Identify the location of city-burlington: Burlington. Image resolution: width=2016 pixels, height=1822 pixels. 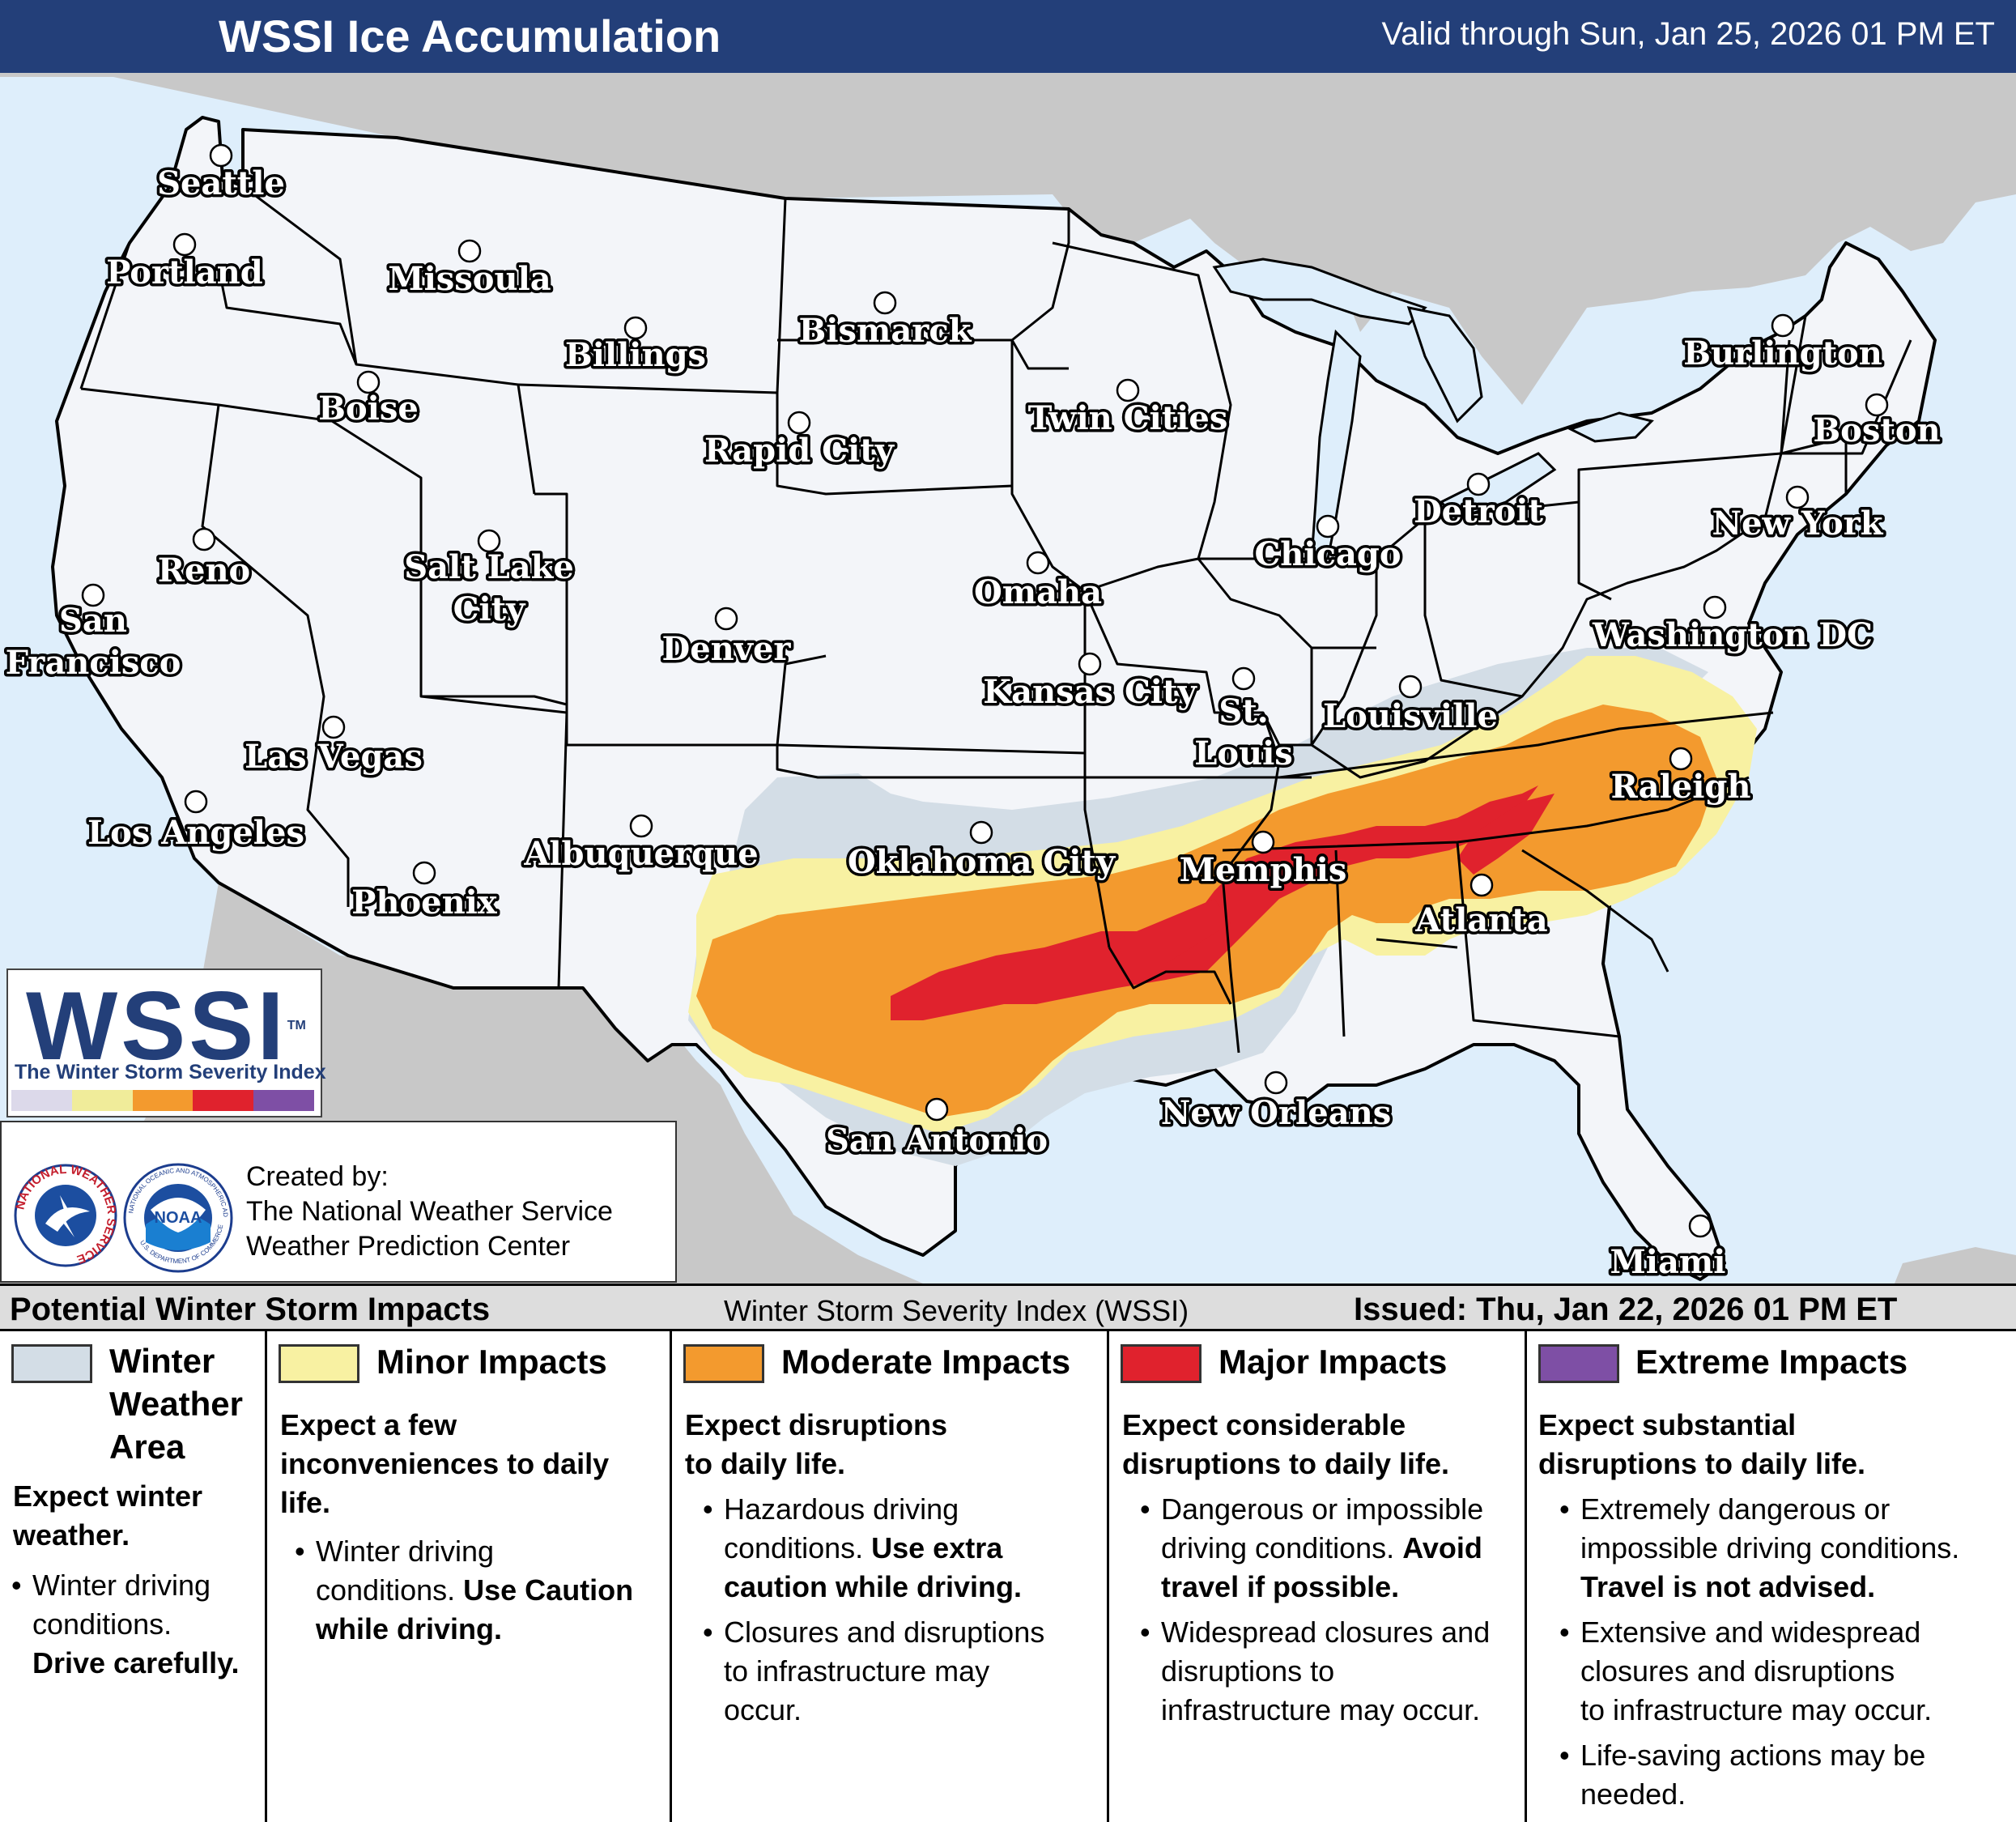
(1783, 344).